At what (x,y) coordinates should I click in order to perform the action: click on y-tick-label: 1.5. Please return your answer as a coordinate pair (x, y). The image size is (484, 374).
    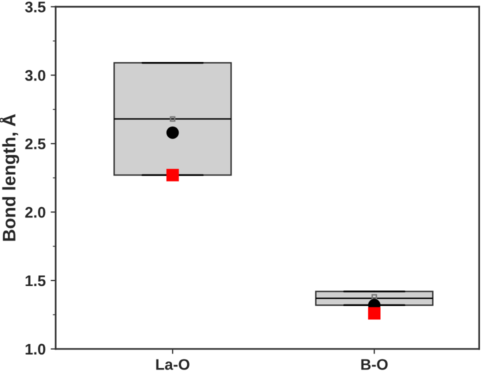
    Looking at the image, I should click on (36, 281).